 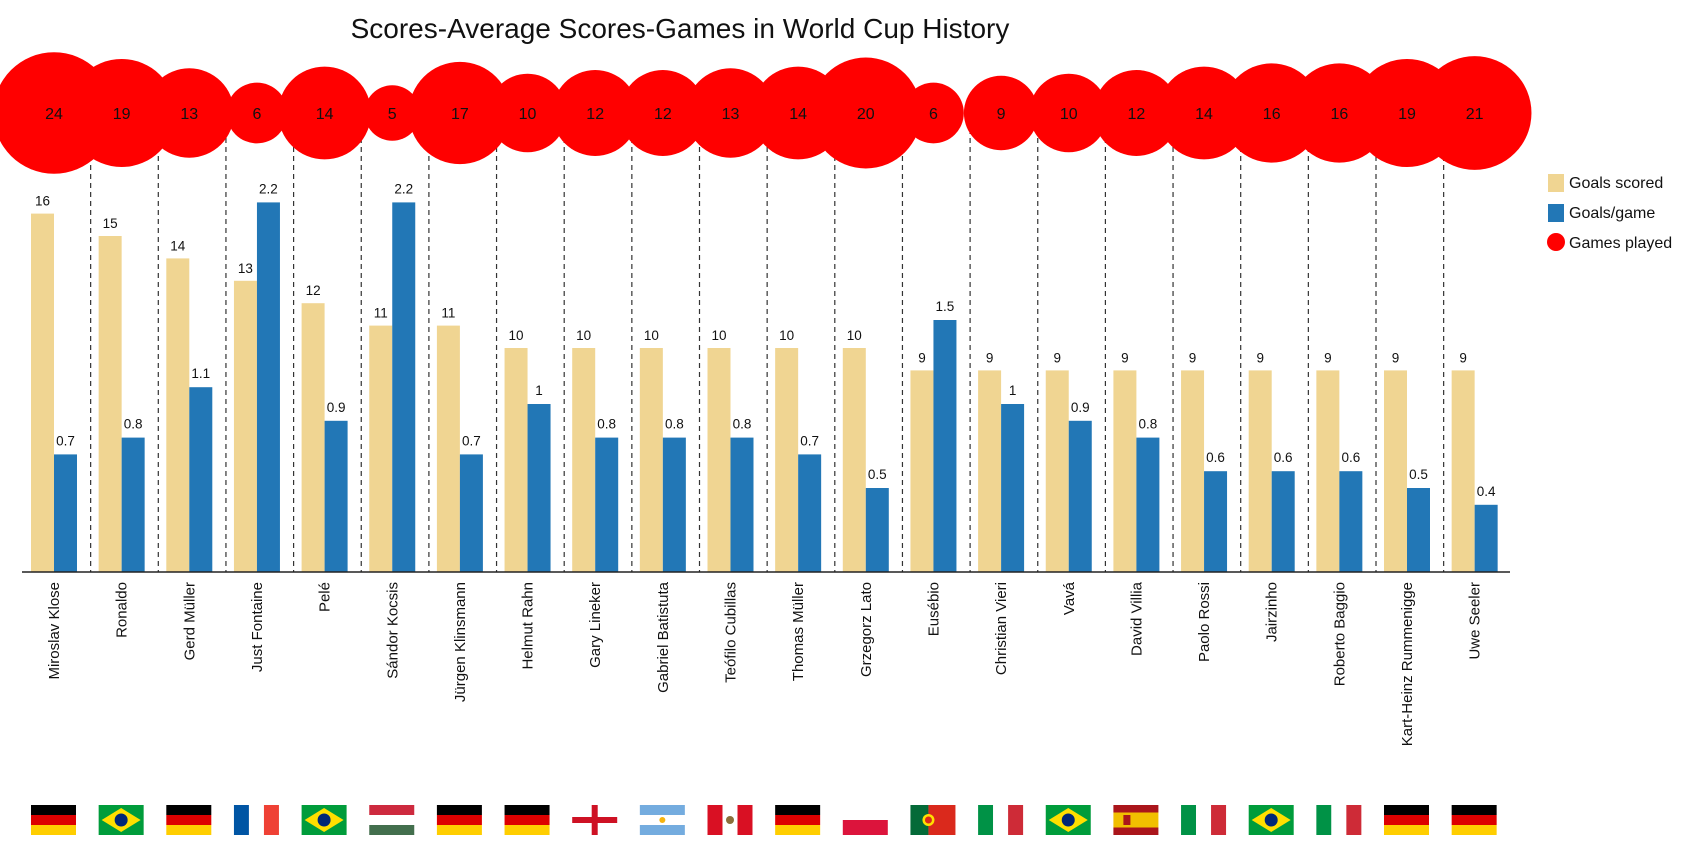 What do you see at coordinates (583, 335) in the screenshot?
I see `data-label-goals-gary-lineker: 10` at bounding box center [583, 335].